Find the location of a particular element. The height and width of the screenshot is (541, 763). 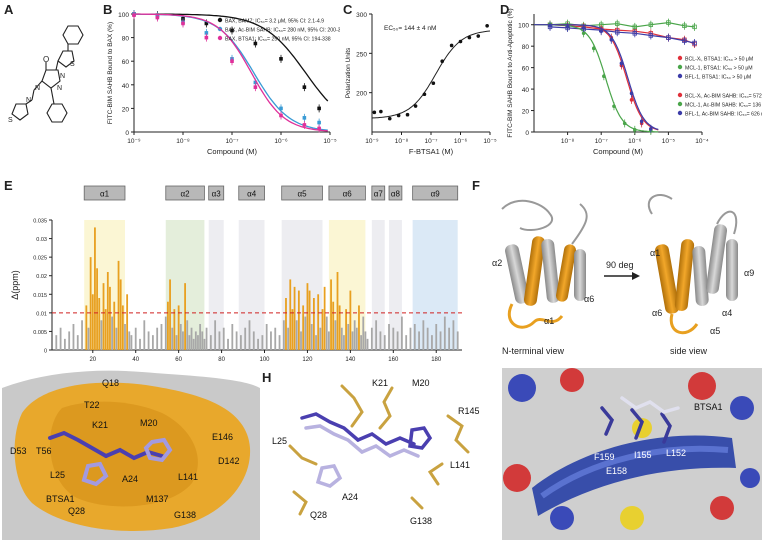

x-tick-label: 100 is located at coordinates (265, 360).